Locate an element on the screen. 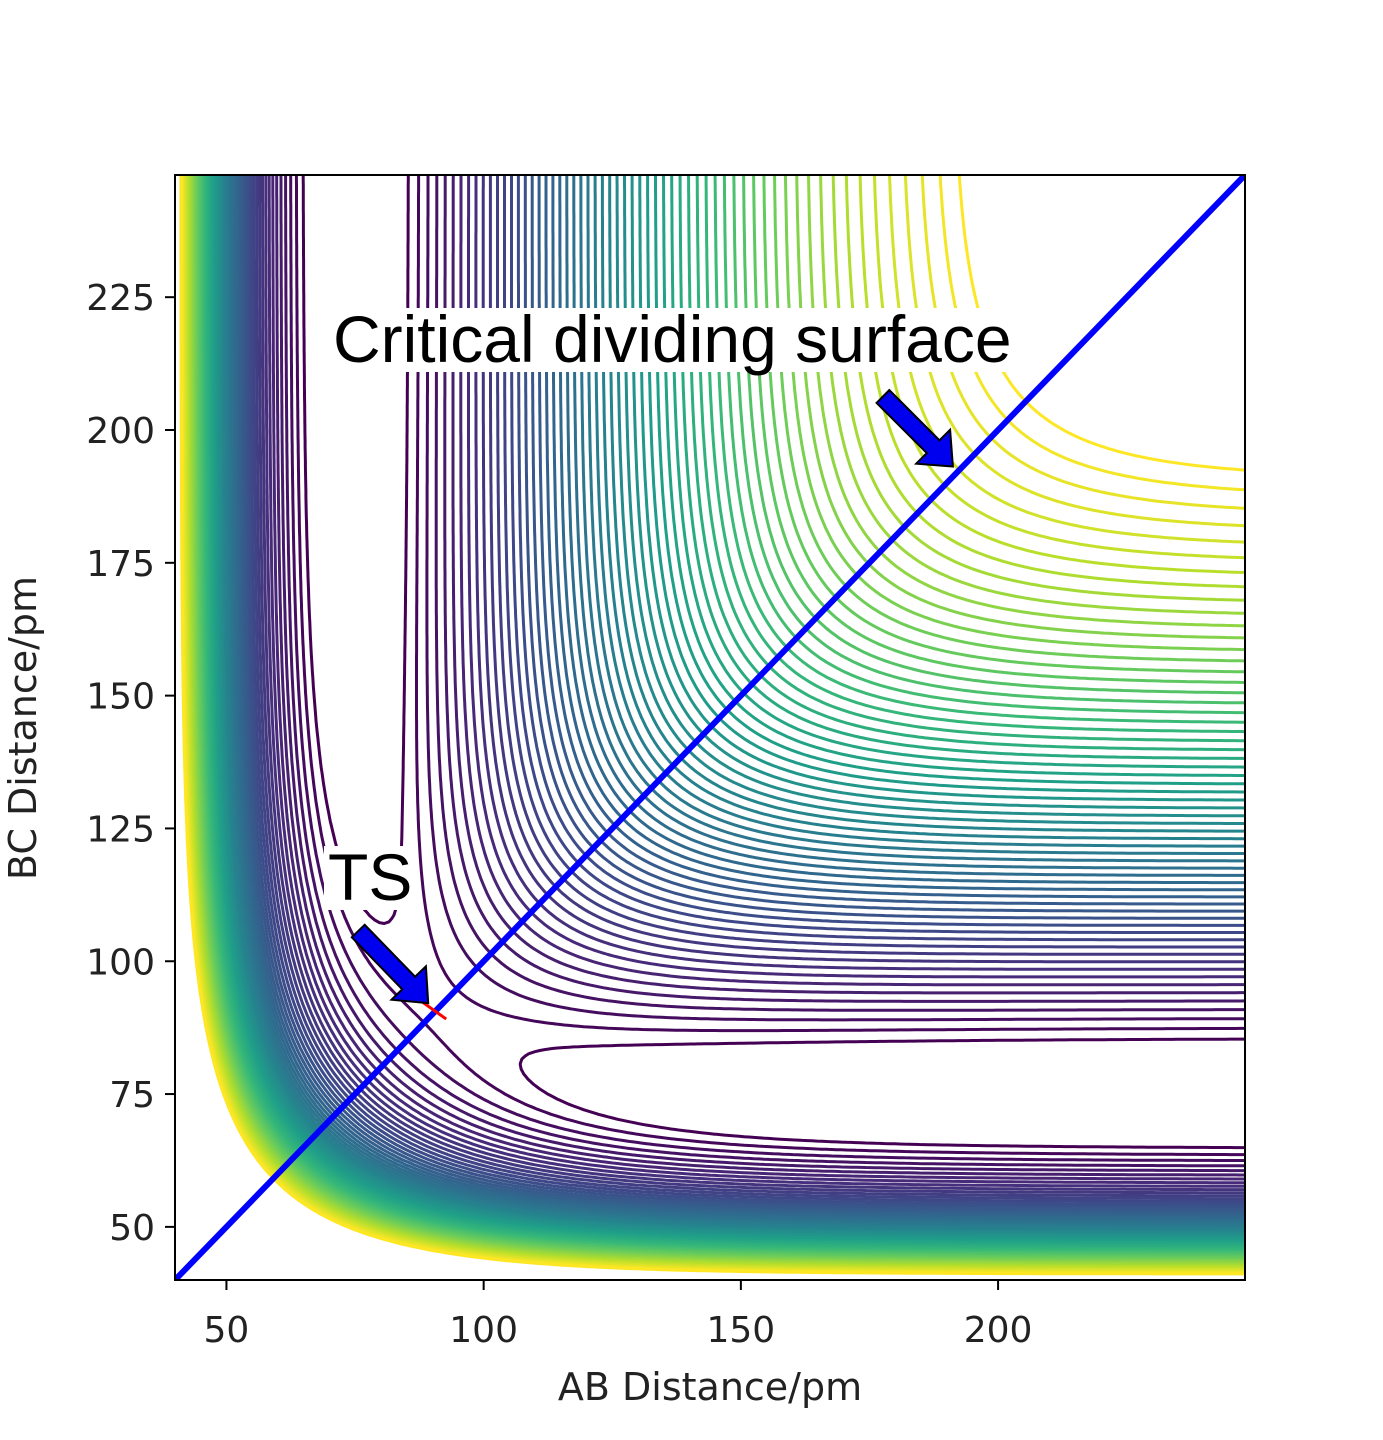  ts-arrow-icon is located at coordinates (390, 964).